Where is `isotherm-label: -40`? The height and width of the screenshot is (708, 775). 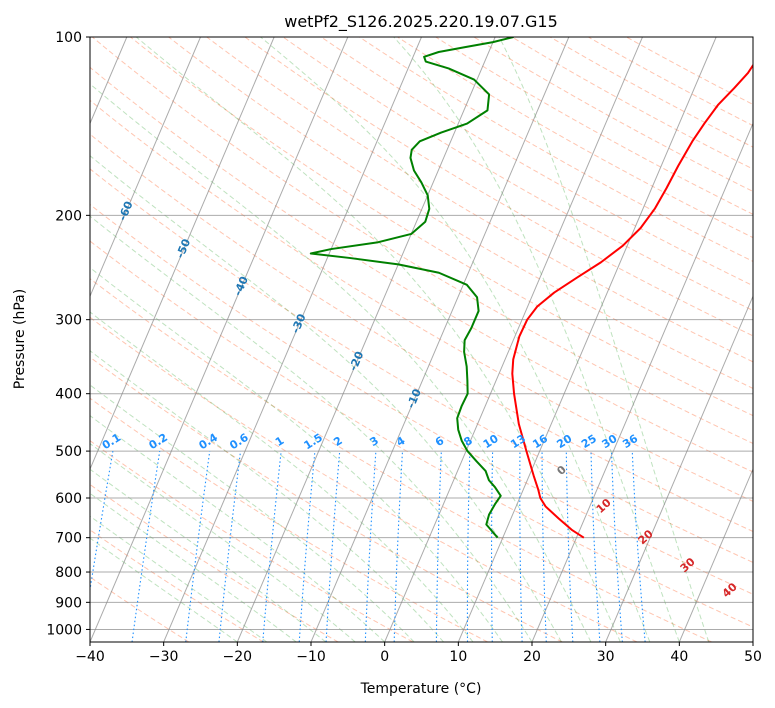 isotherm-label: -40 is located at coordinates (241, 286).